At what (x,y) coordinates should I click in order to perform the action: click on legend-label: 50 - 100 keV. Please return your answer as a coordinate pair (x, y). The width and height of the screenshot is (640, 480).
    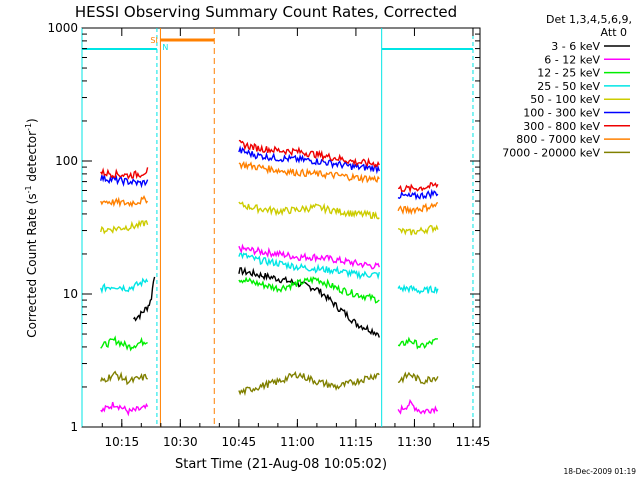
    Looking at the image, I should click on (565, 99).